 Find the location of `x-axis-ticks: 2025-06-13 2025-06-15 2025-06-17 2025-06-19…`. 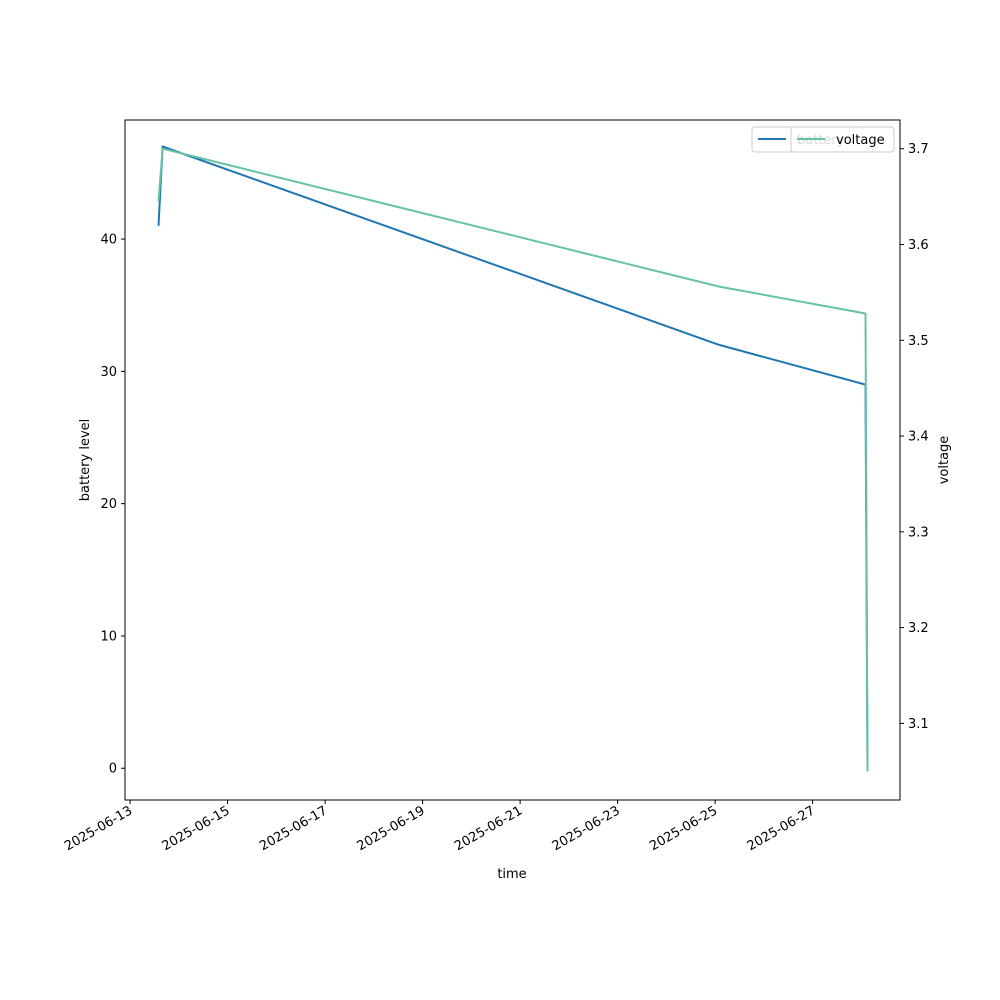

x-axis-ticks: 2025-06-13 2025-06-15 2025-06-17 2025-06-19… is located at coordinates (440, 827).